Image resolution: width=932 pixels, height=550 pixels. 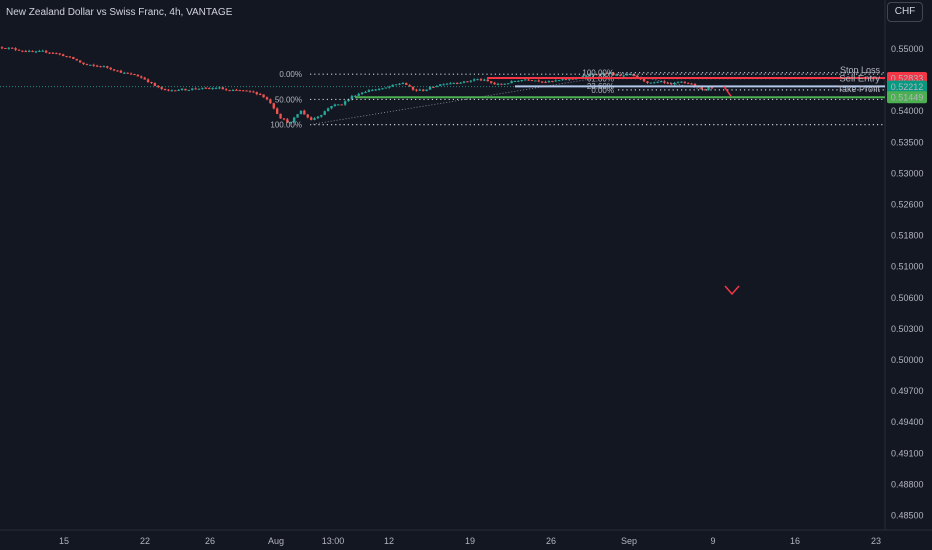 I want to click on x-tick-label: 9, so click(x=712, y=541).